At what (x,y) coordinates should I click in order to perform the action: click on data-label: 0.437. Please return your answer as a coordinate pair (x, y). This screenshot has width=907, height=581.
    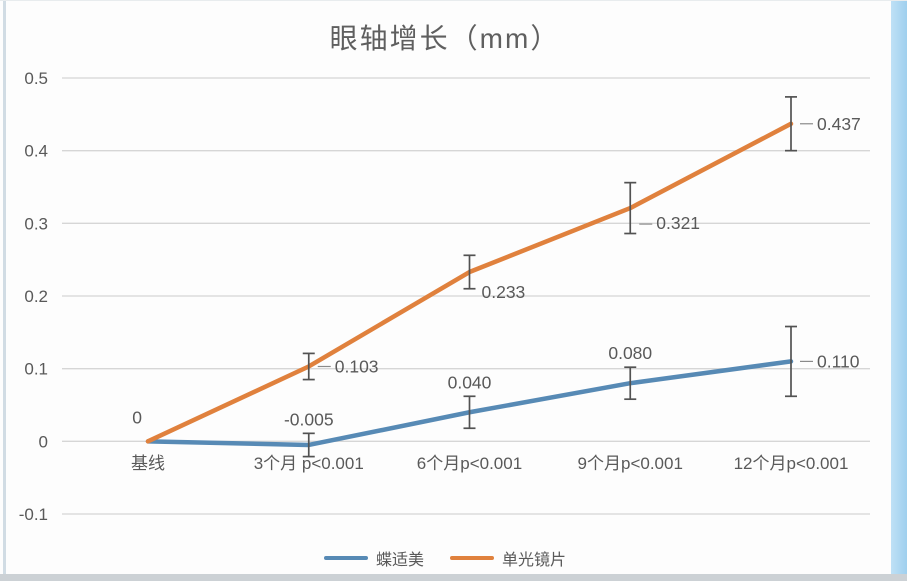
    Looking at the image, I should click on (839, 124).